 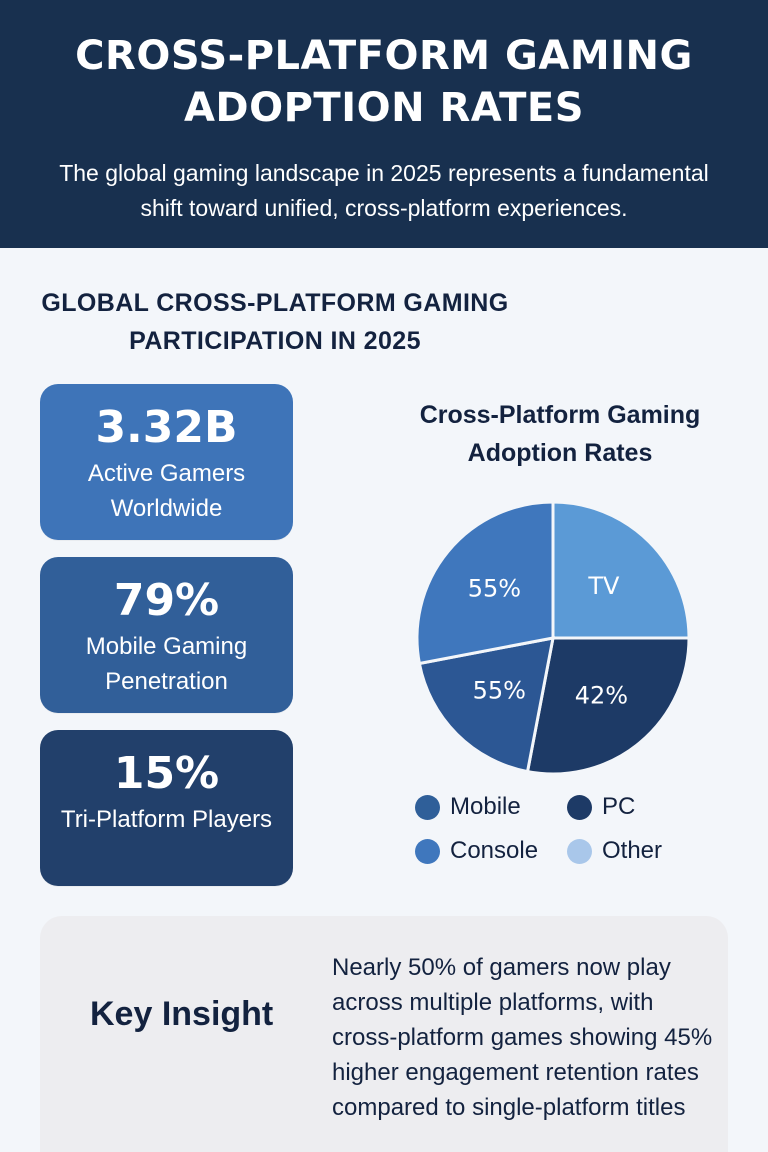 I want to click on stat-label: Tri-Platform Players, so click(x=166, y=819).